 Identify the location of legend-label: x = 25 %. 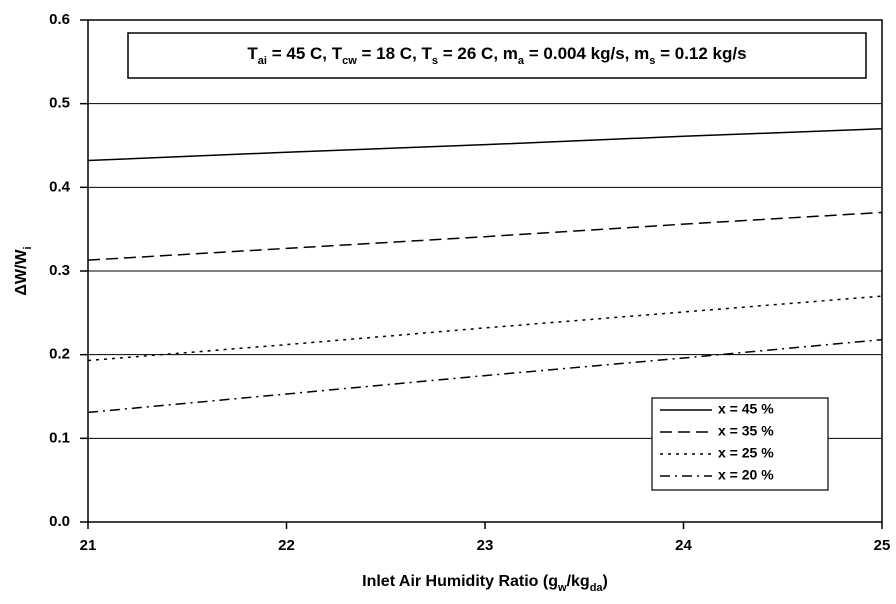
(746, 453).